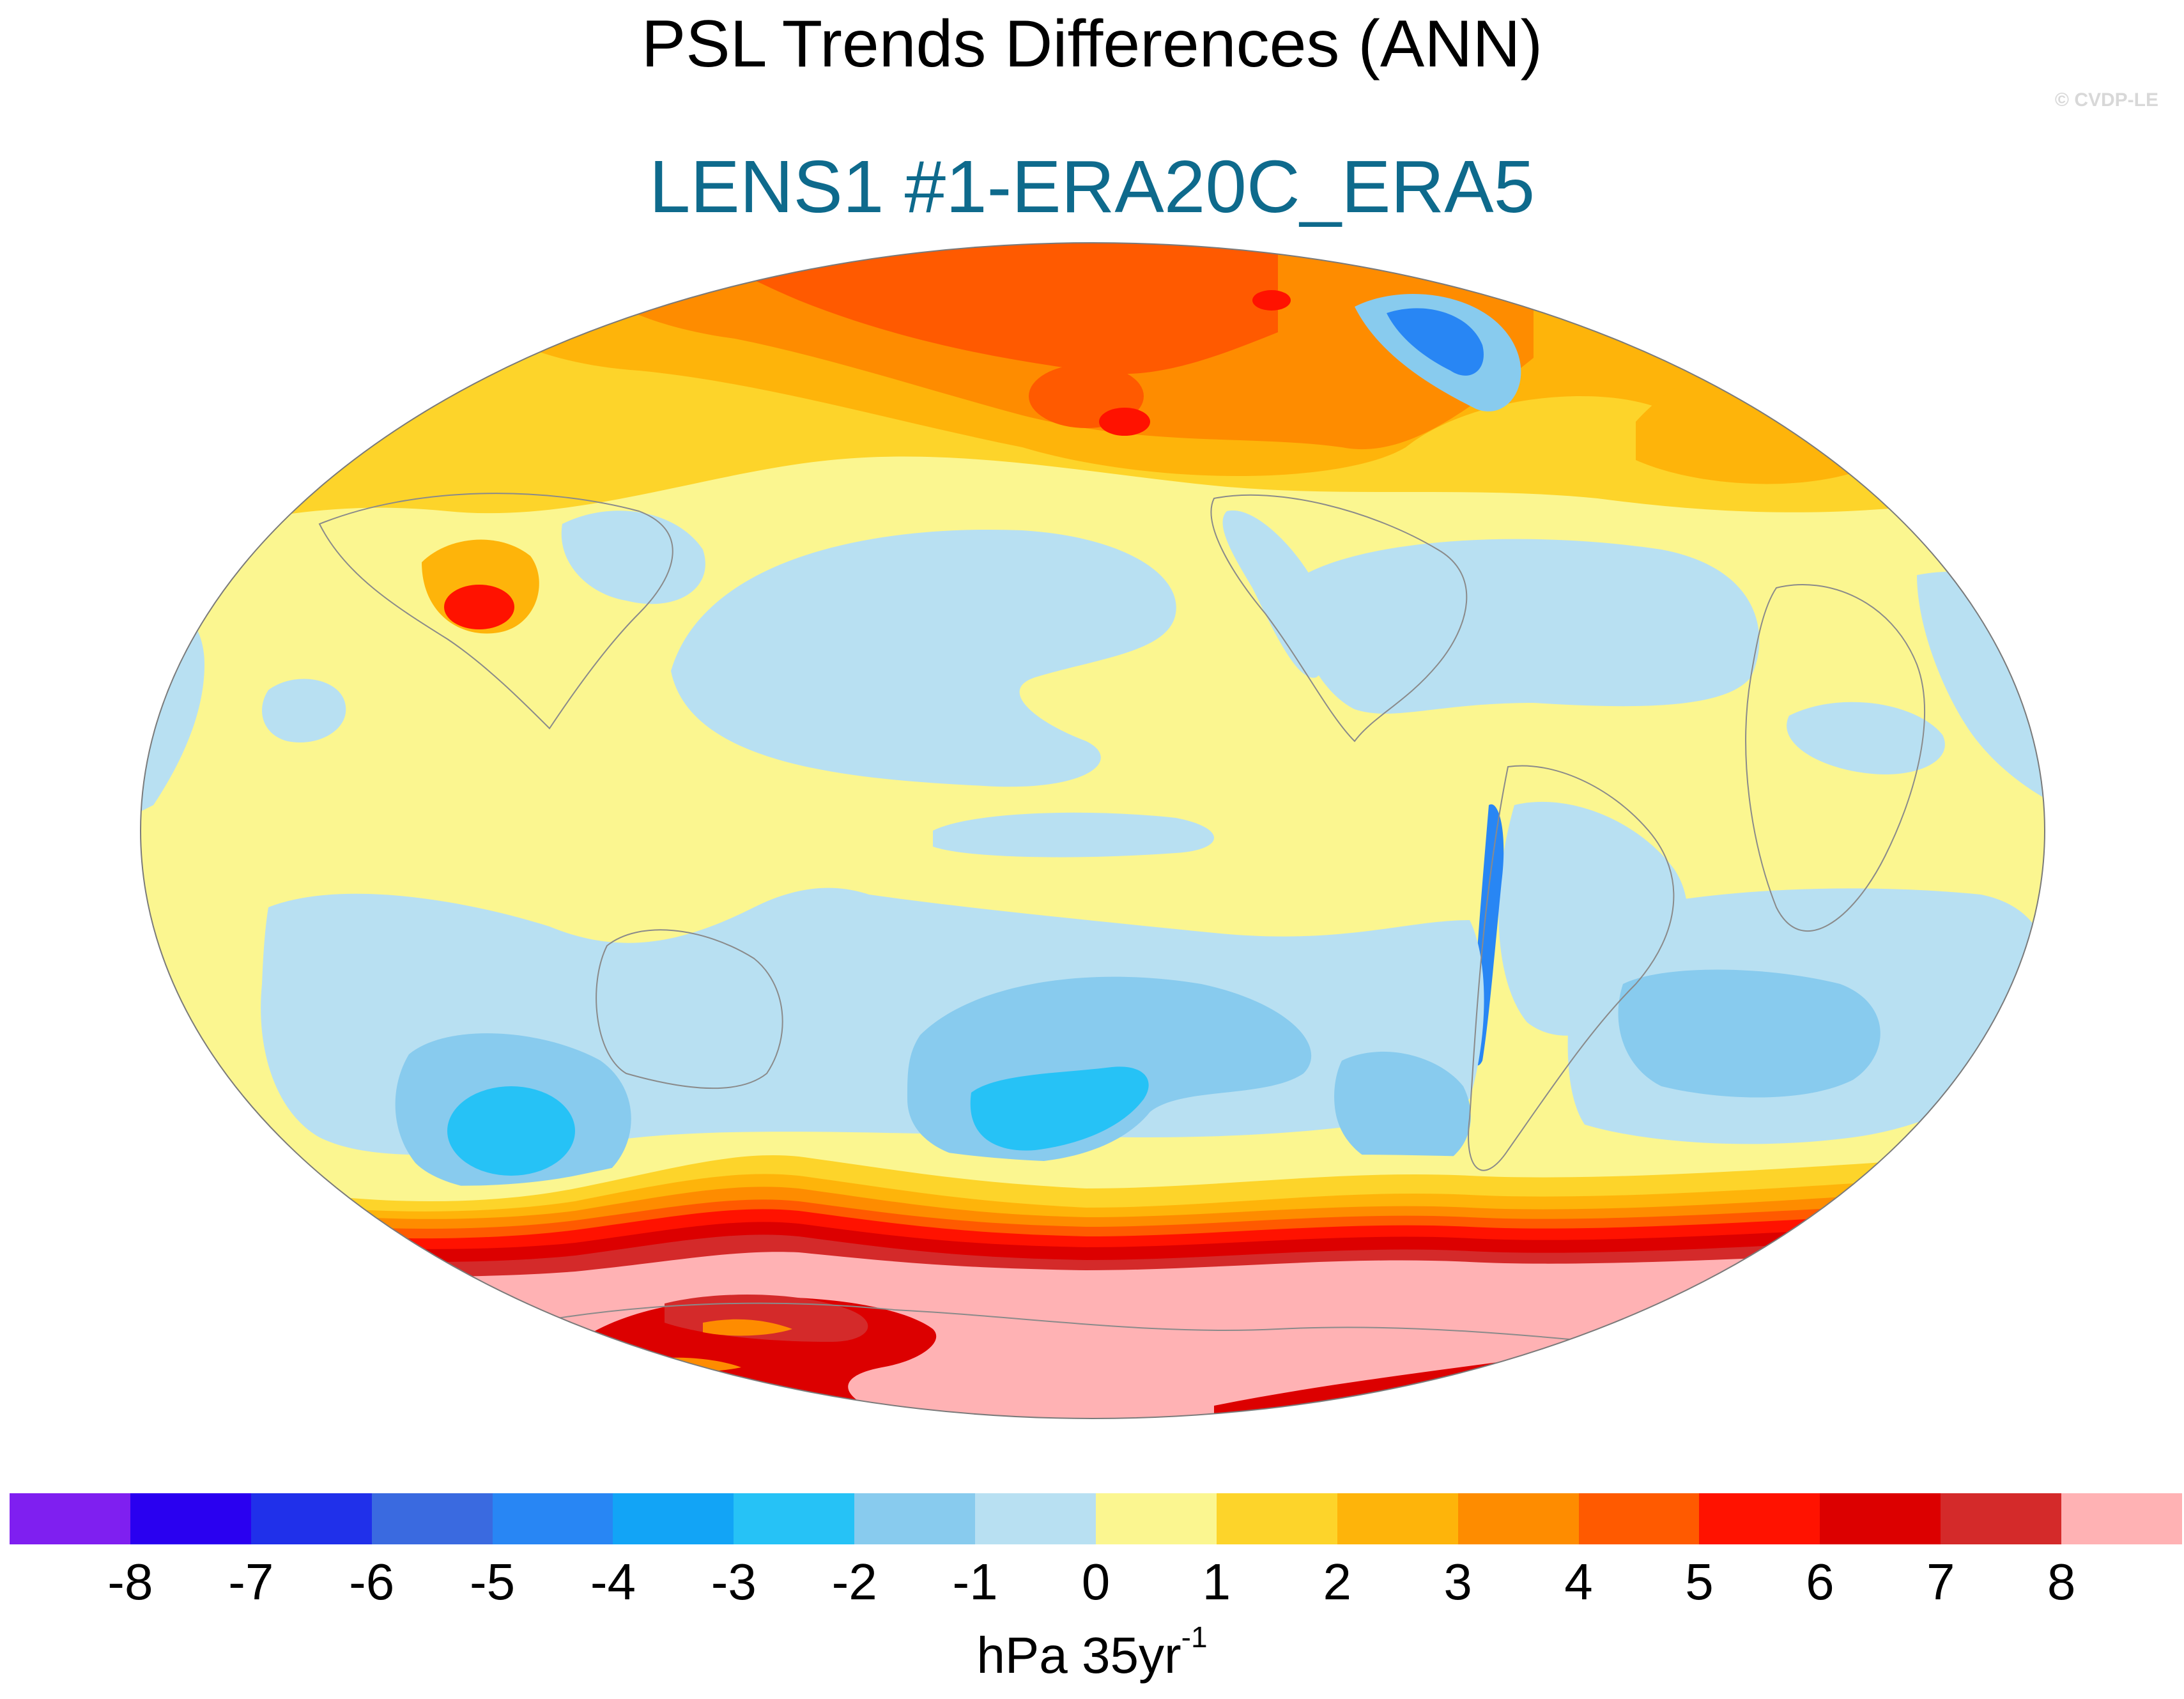 This screenshot has width=2184, height=1699. What do you see at coordinates (2106, 100) in the screenshot?
I see `credit-label: © CVDP-LE` at bounding box center [2106, 100].